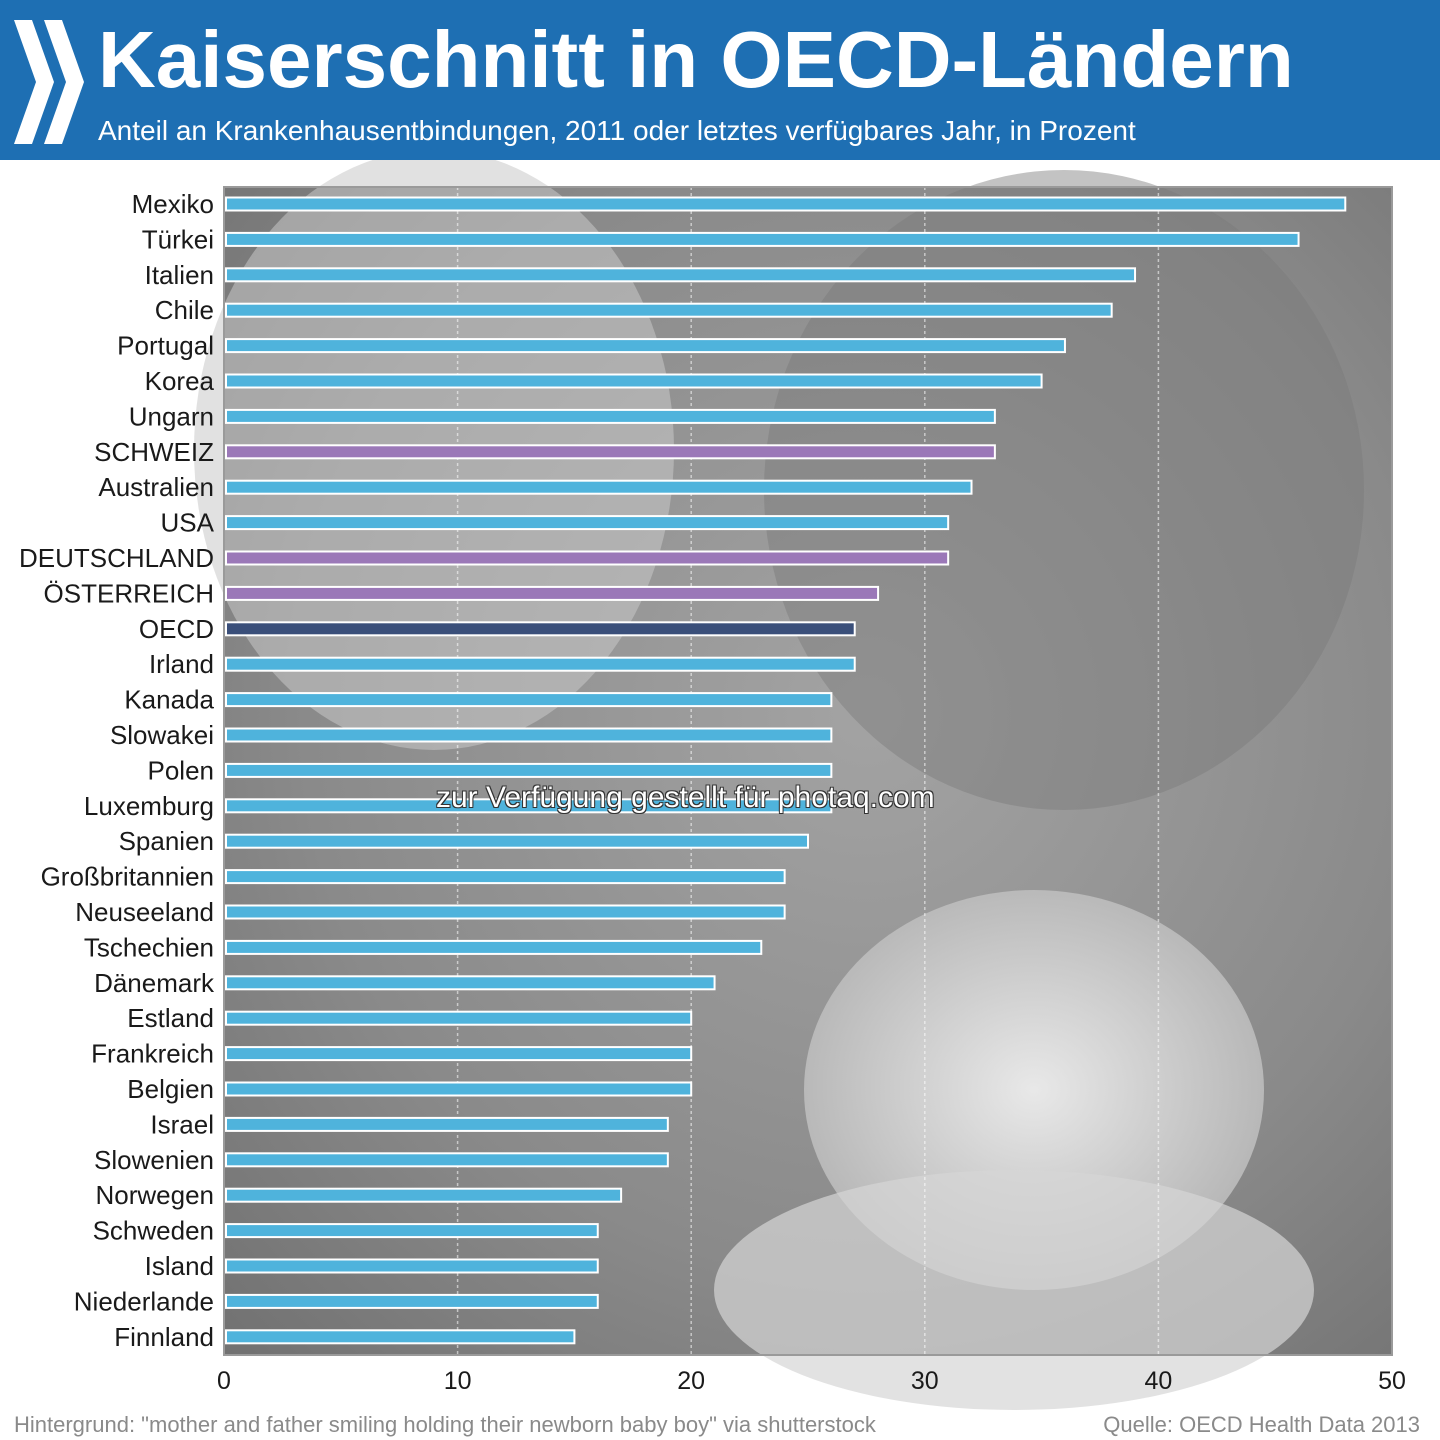  Describe the element at coordinates (184, 310) in the screenshot. I see `country-label: Chile` at that location.